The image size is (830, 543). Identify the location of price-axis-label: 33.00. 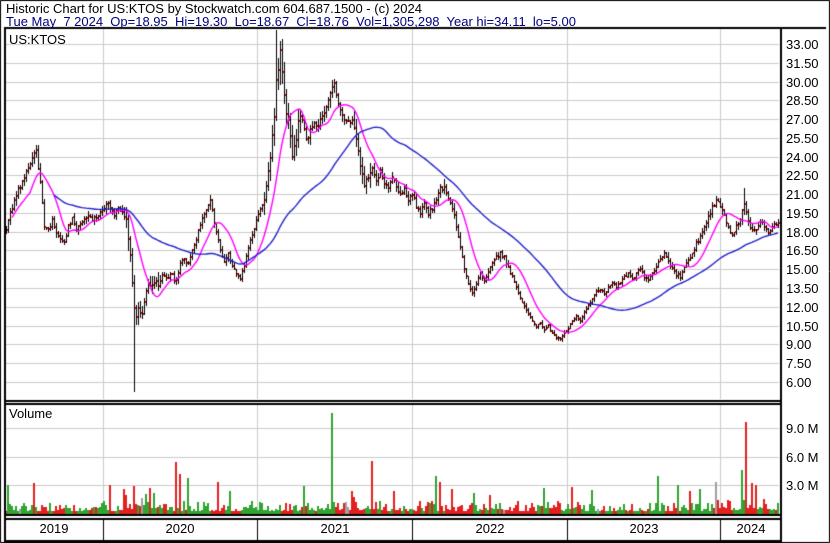
(802, 44).